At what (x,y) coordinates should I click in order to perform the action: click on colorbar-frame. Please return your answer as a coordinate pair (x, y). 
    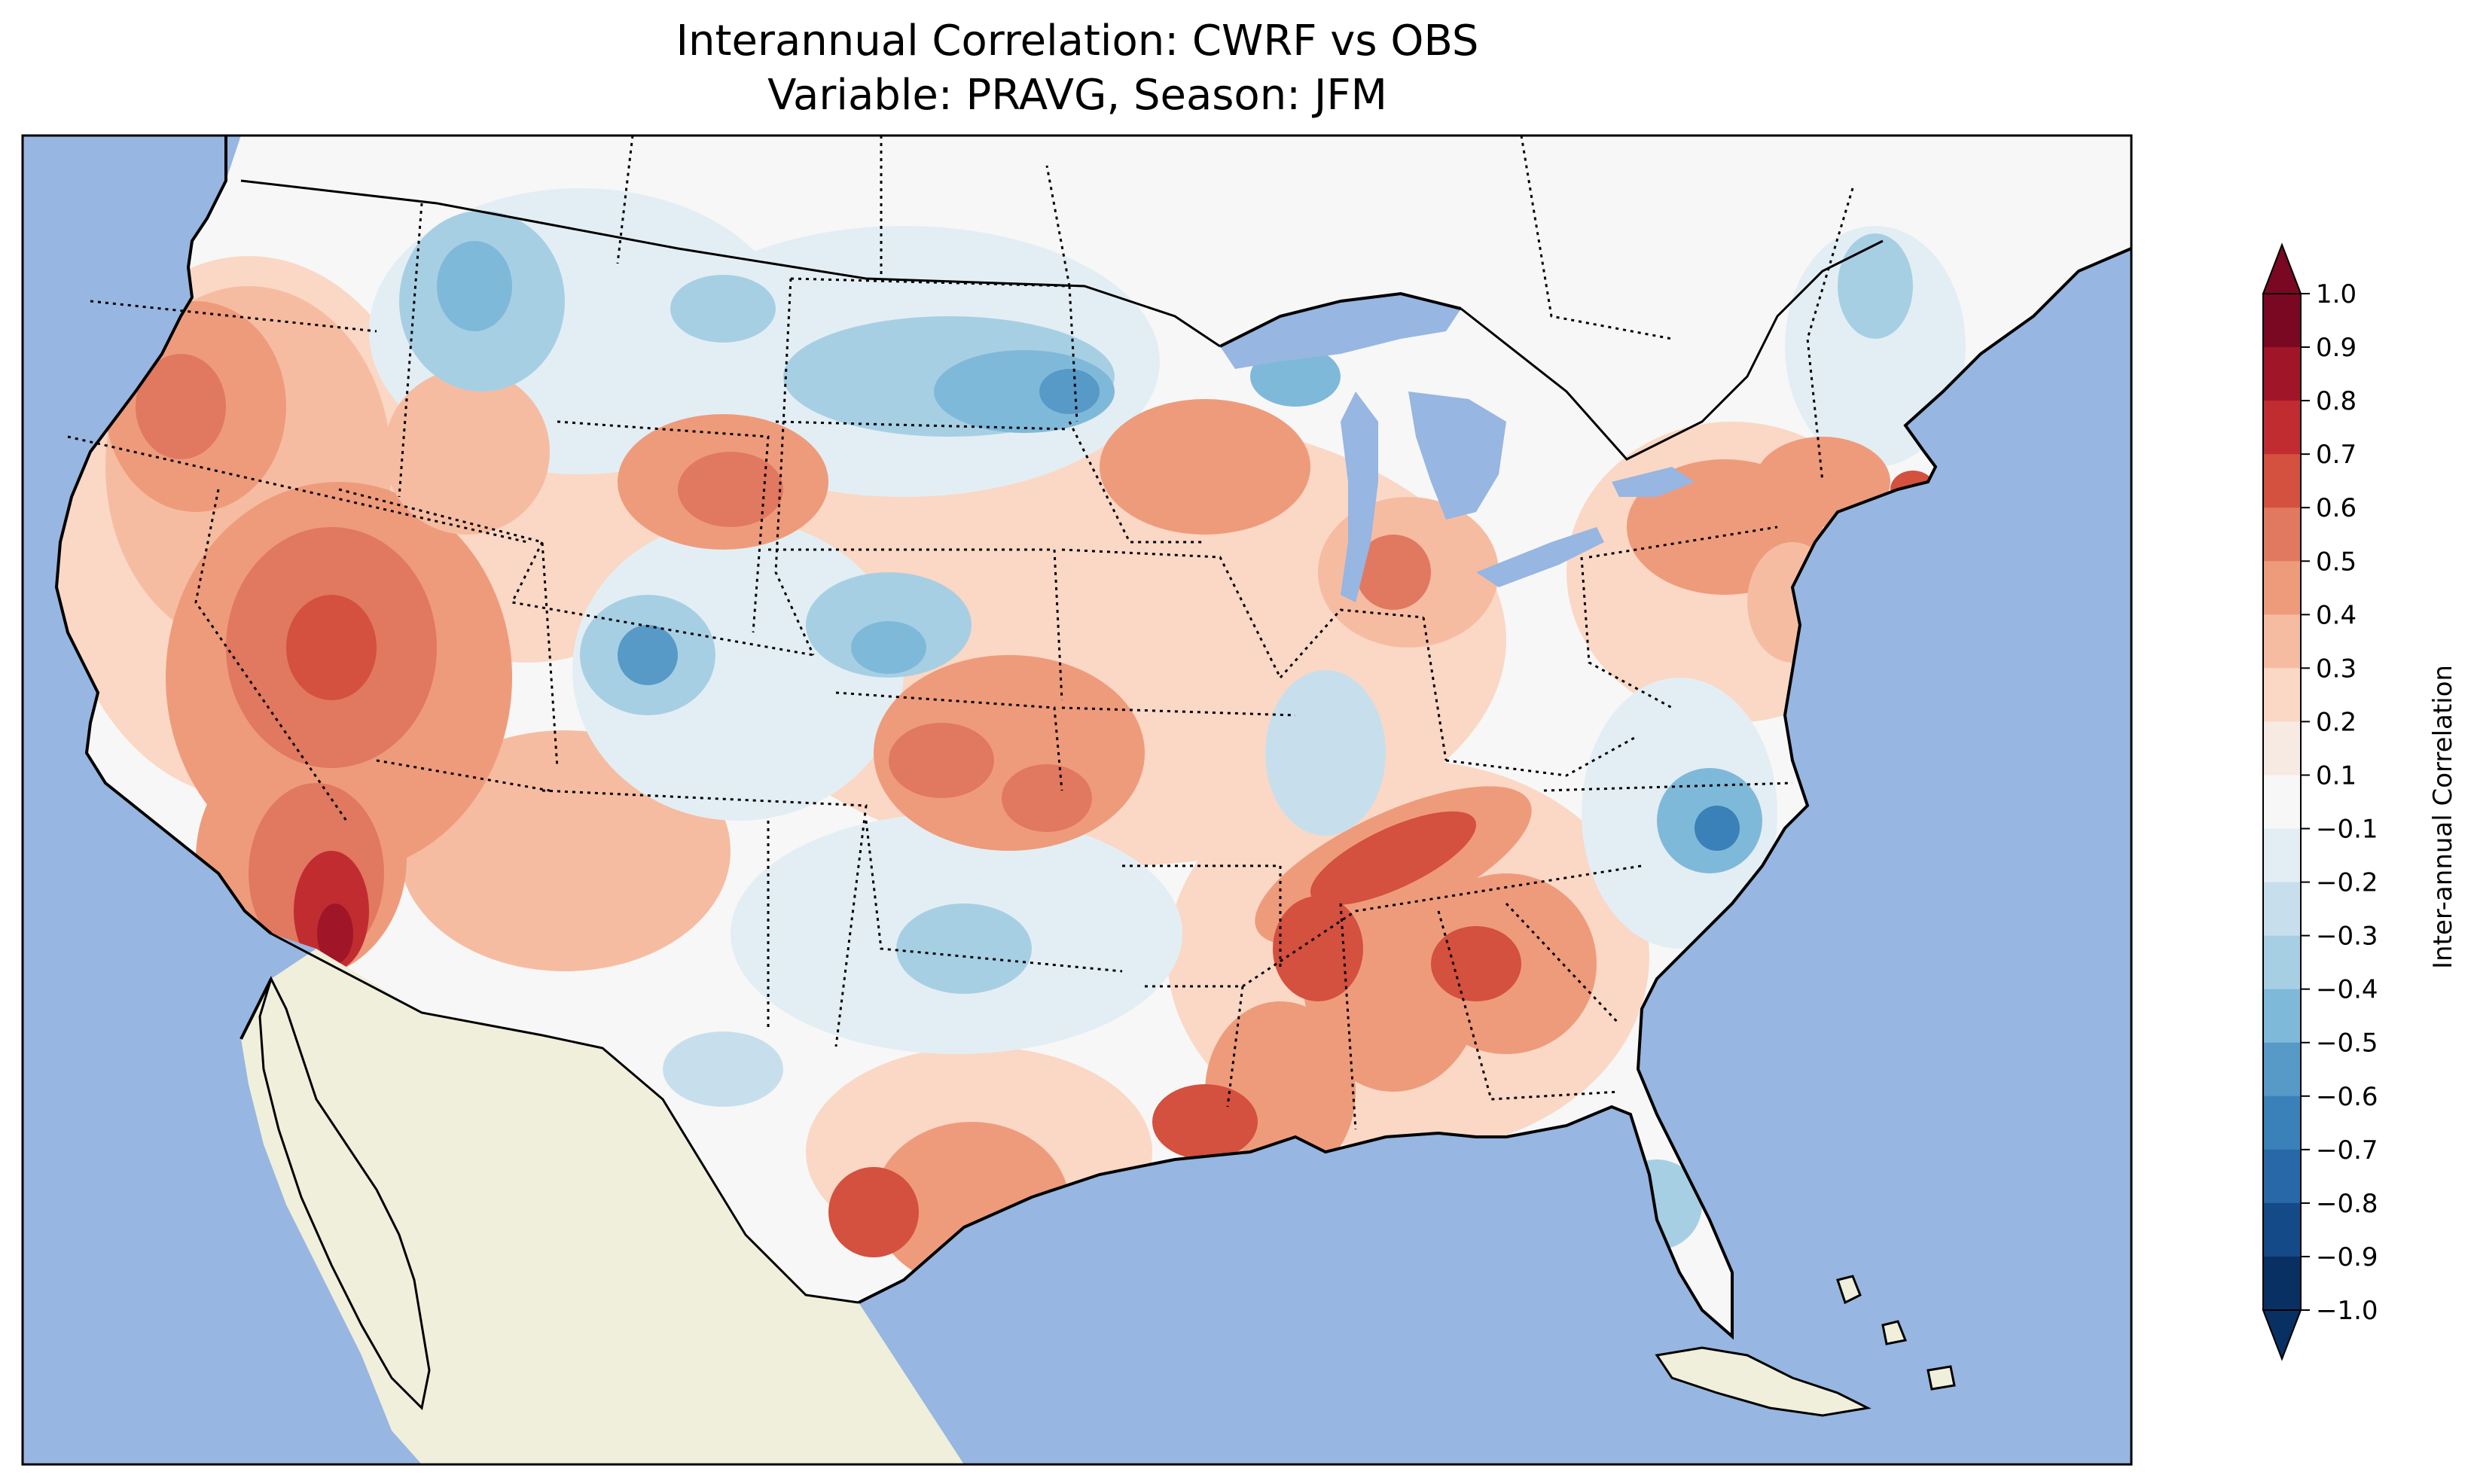
    Looking at the image, I should click on (2282, 802).